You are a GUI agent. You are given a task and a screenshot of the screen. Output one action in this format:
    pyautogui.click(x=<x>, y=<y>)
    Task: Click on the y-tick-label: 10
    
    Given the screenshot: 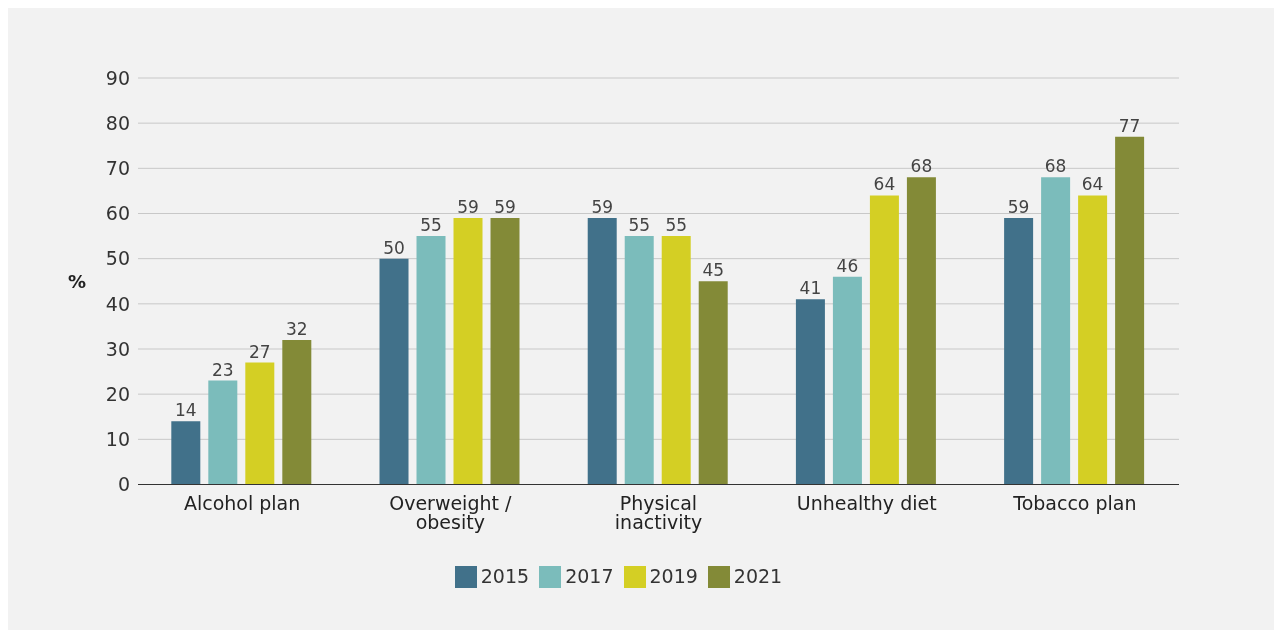 What is the action you would take?
    pyautogui.click(x=117, y=439)
    